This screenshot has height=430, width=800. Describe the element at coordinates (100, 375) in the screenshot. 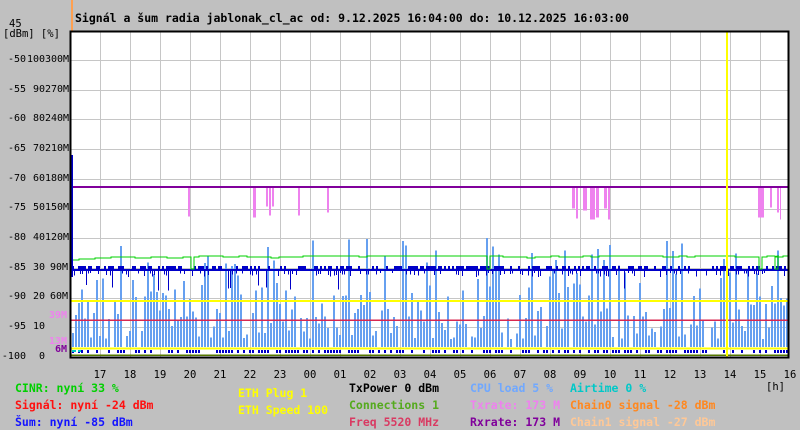

I see `x-tick-label: 17` at that location.